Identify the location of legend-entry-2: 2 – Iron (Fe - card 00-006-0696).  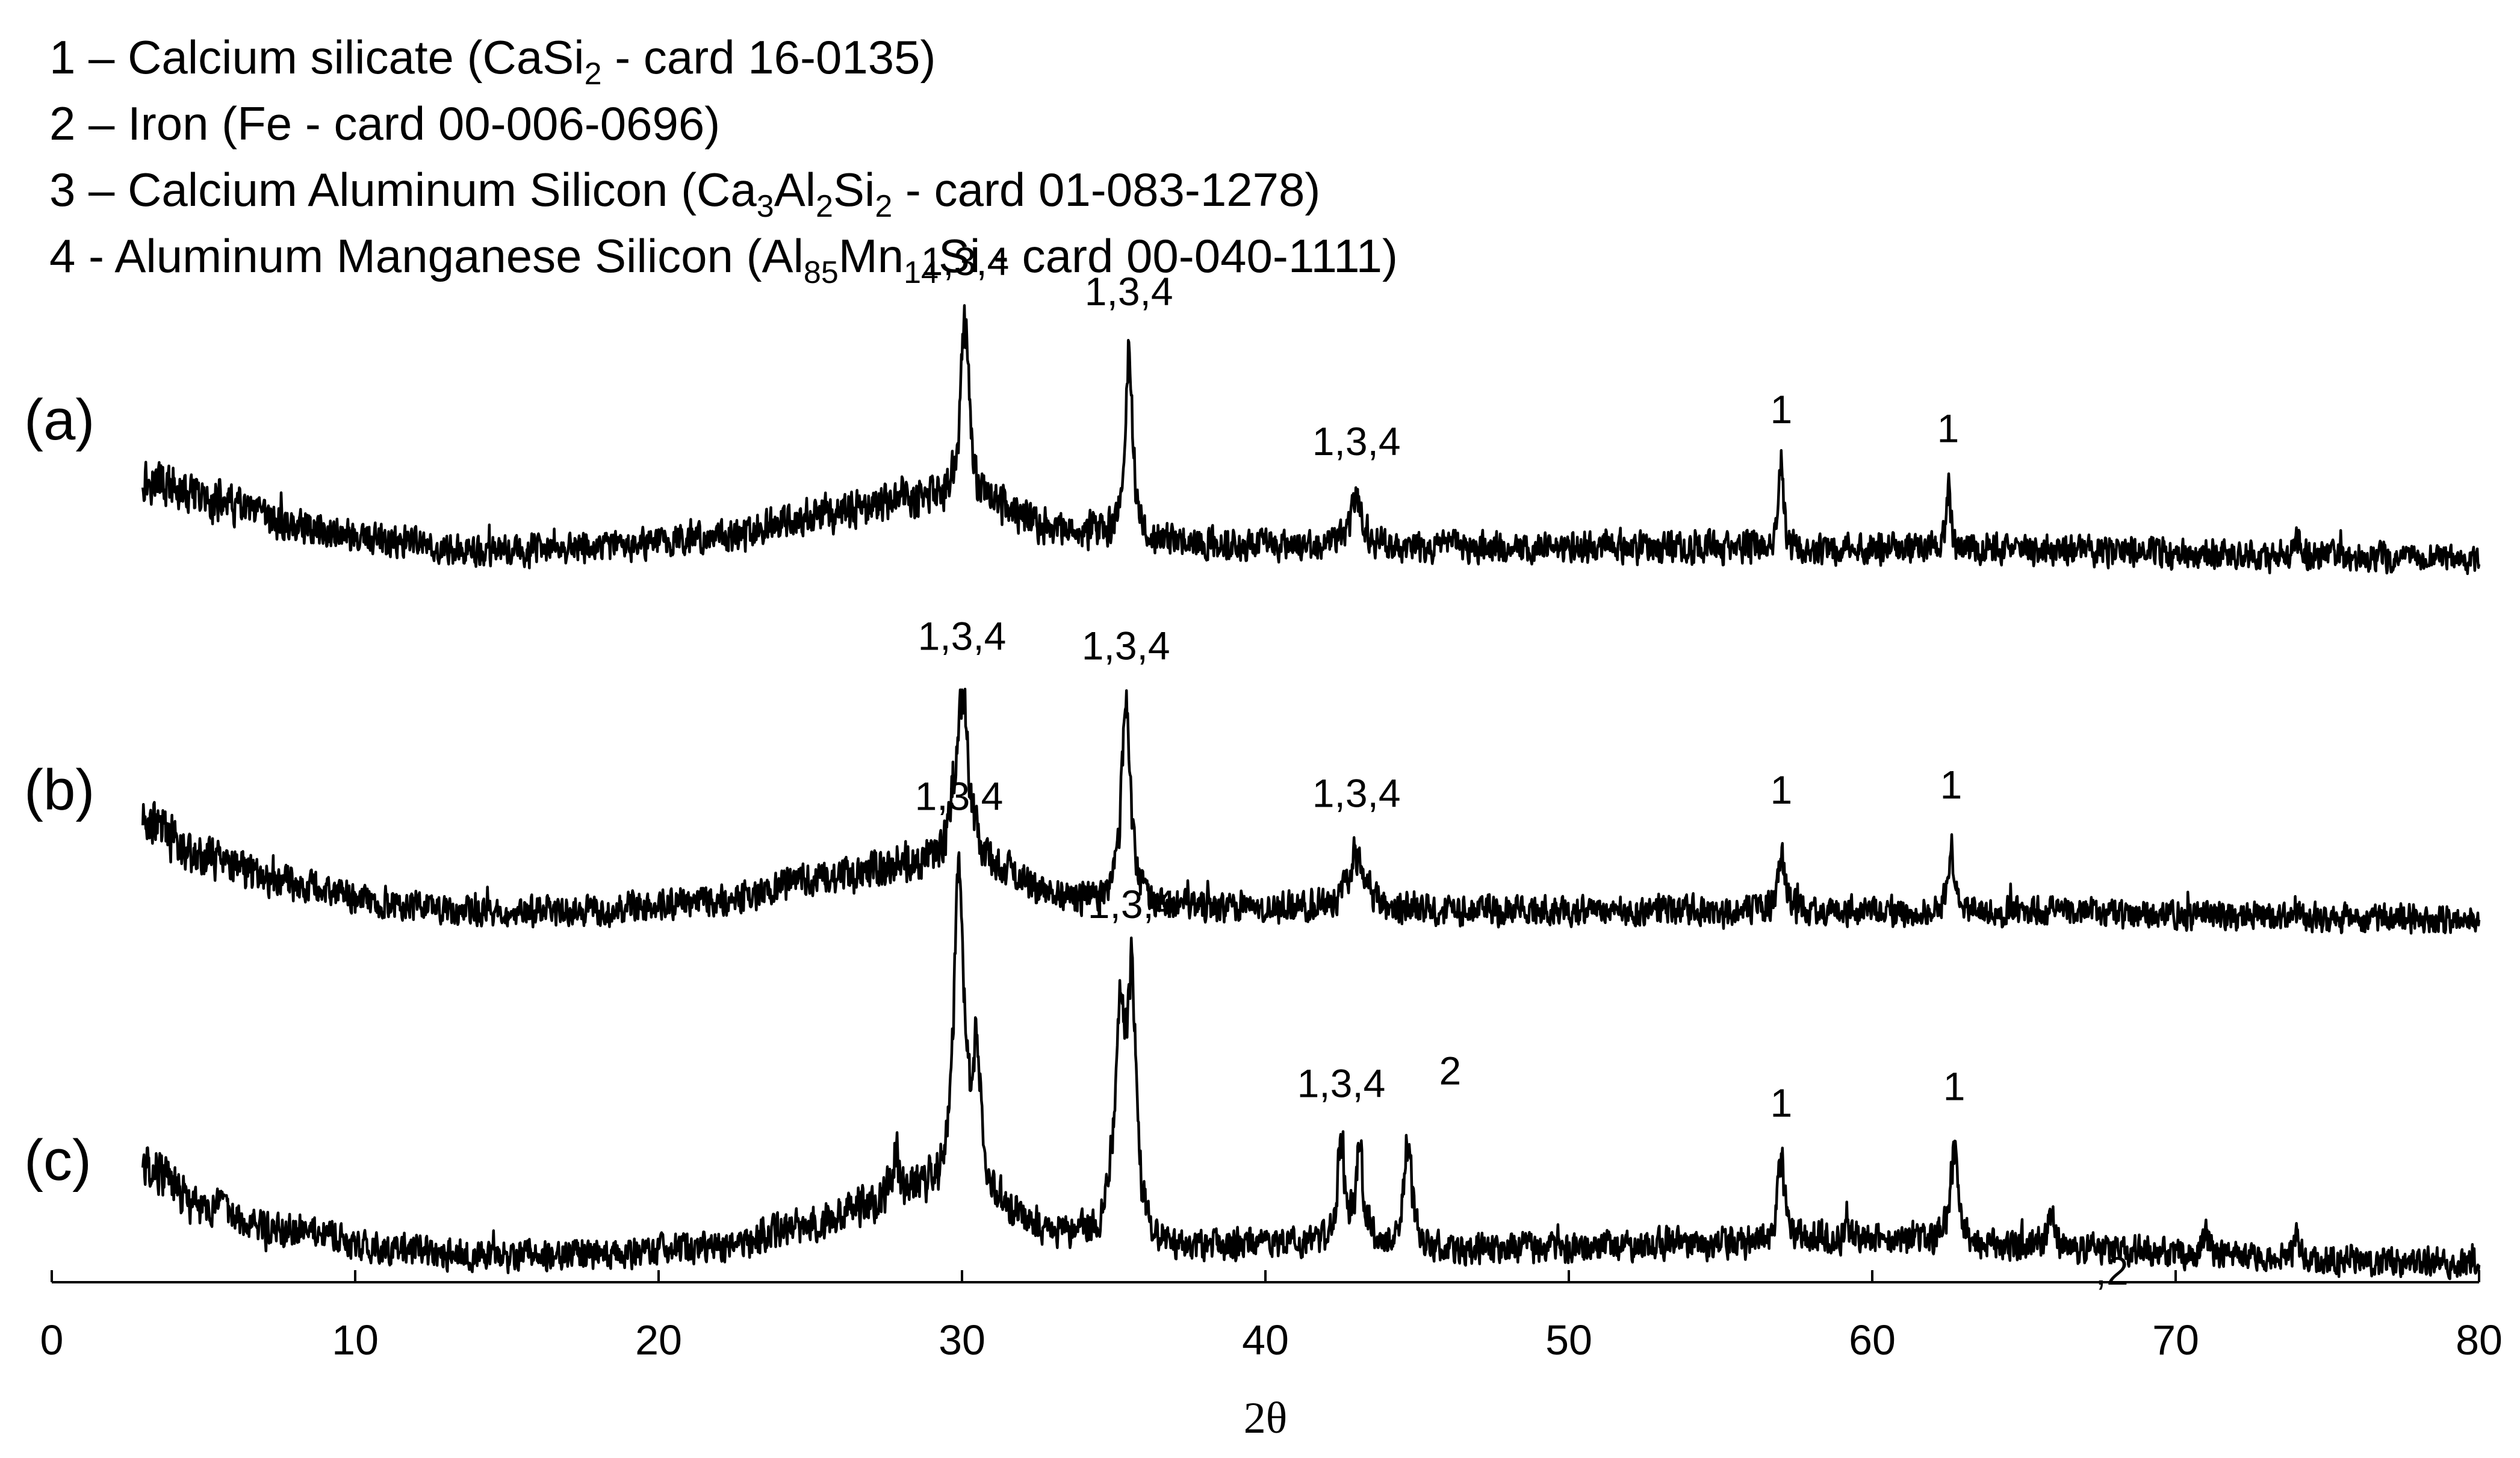
(385, 123).